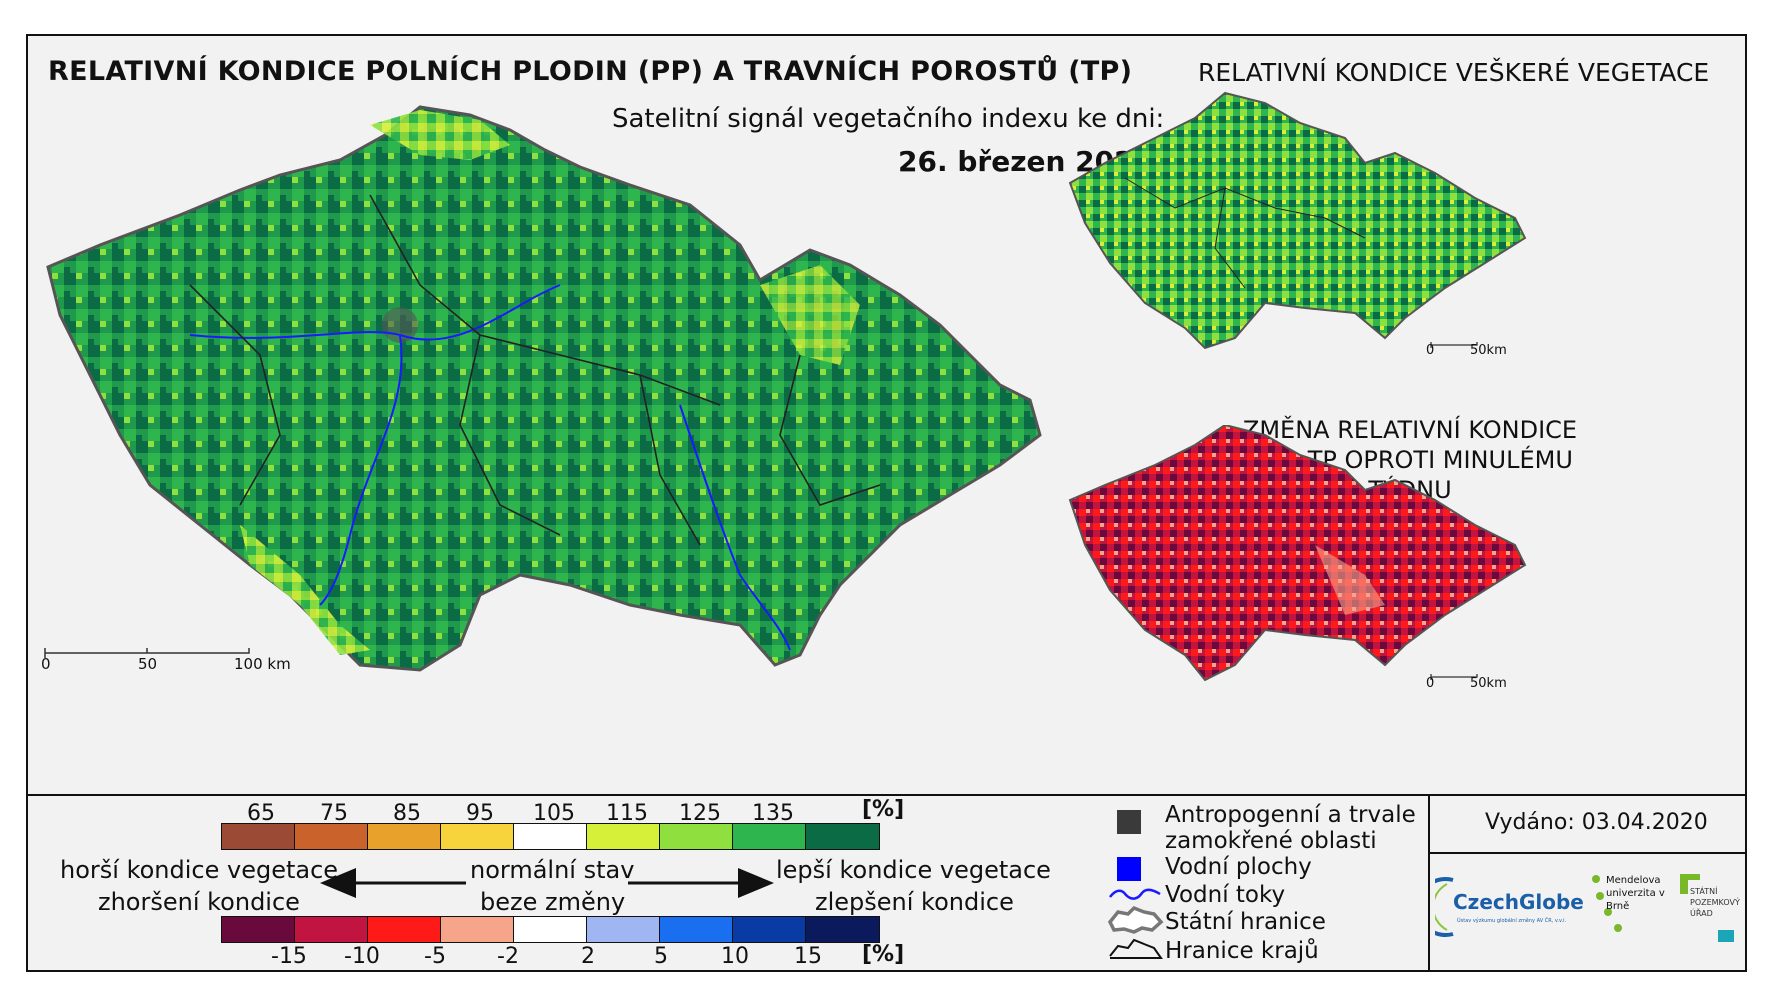  Describe the element at coordinates (883, 809) in the screenshot. I see `condition-unit: [%]` at that location.